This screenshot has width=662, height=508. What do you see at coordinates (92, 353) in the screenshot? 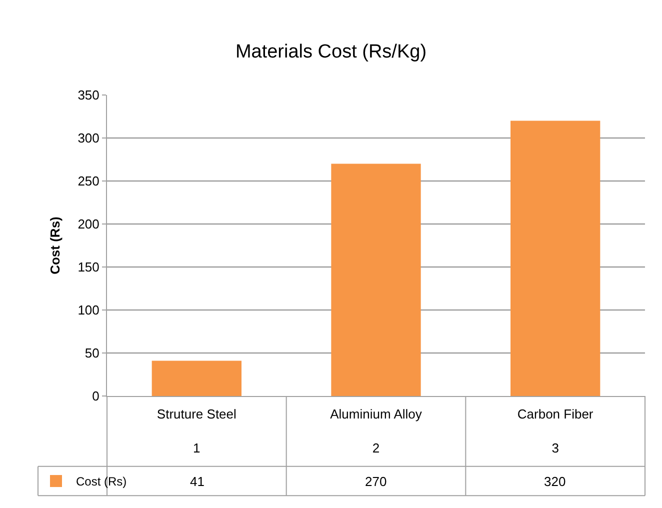
I see `y-tick-label: 50` at bounding box center [92, 353].